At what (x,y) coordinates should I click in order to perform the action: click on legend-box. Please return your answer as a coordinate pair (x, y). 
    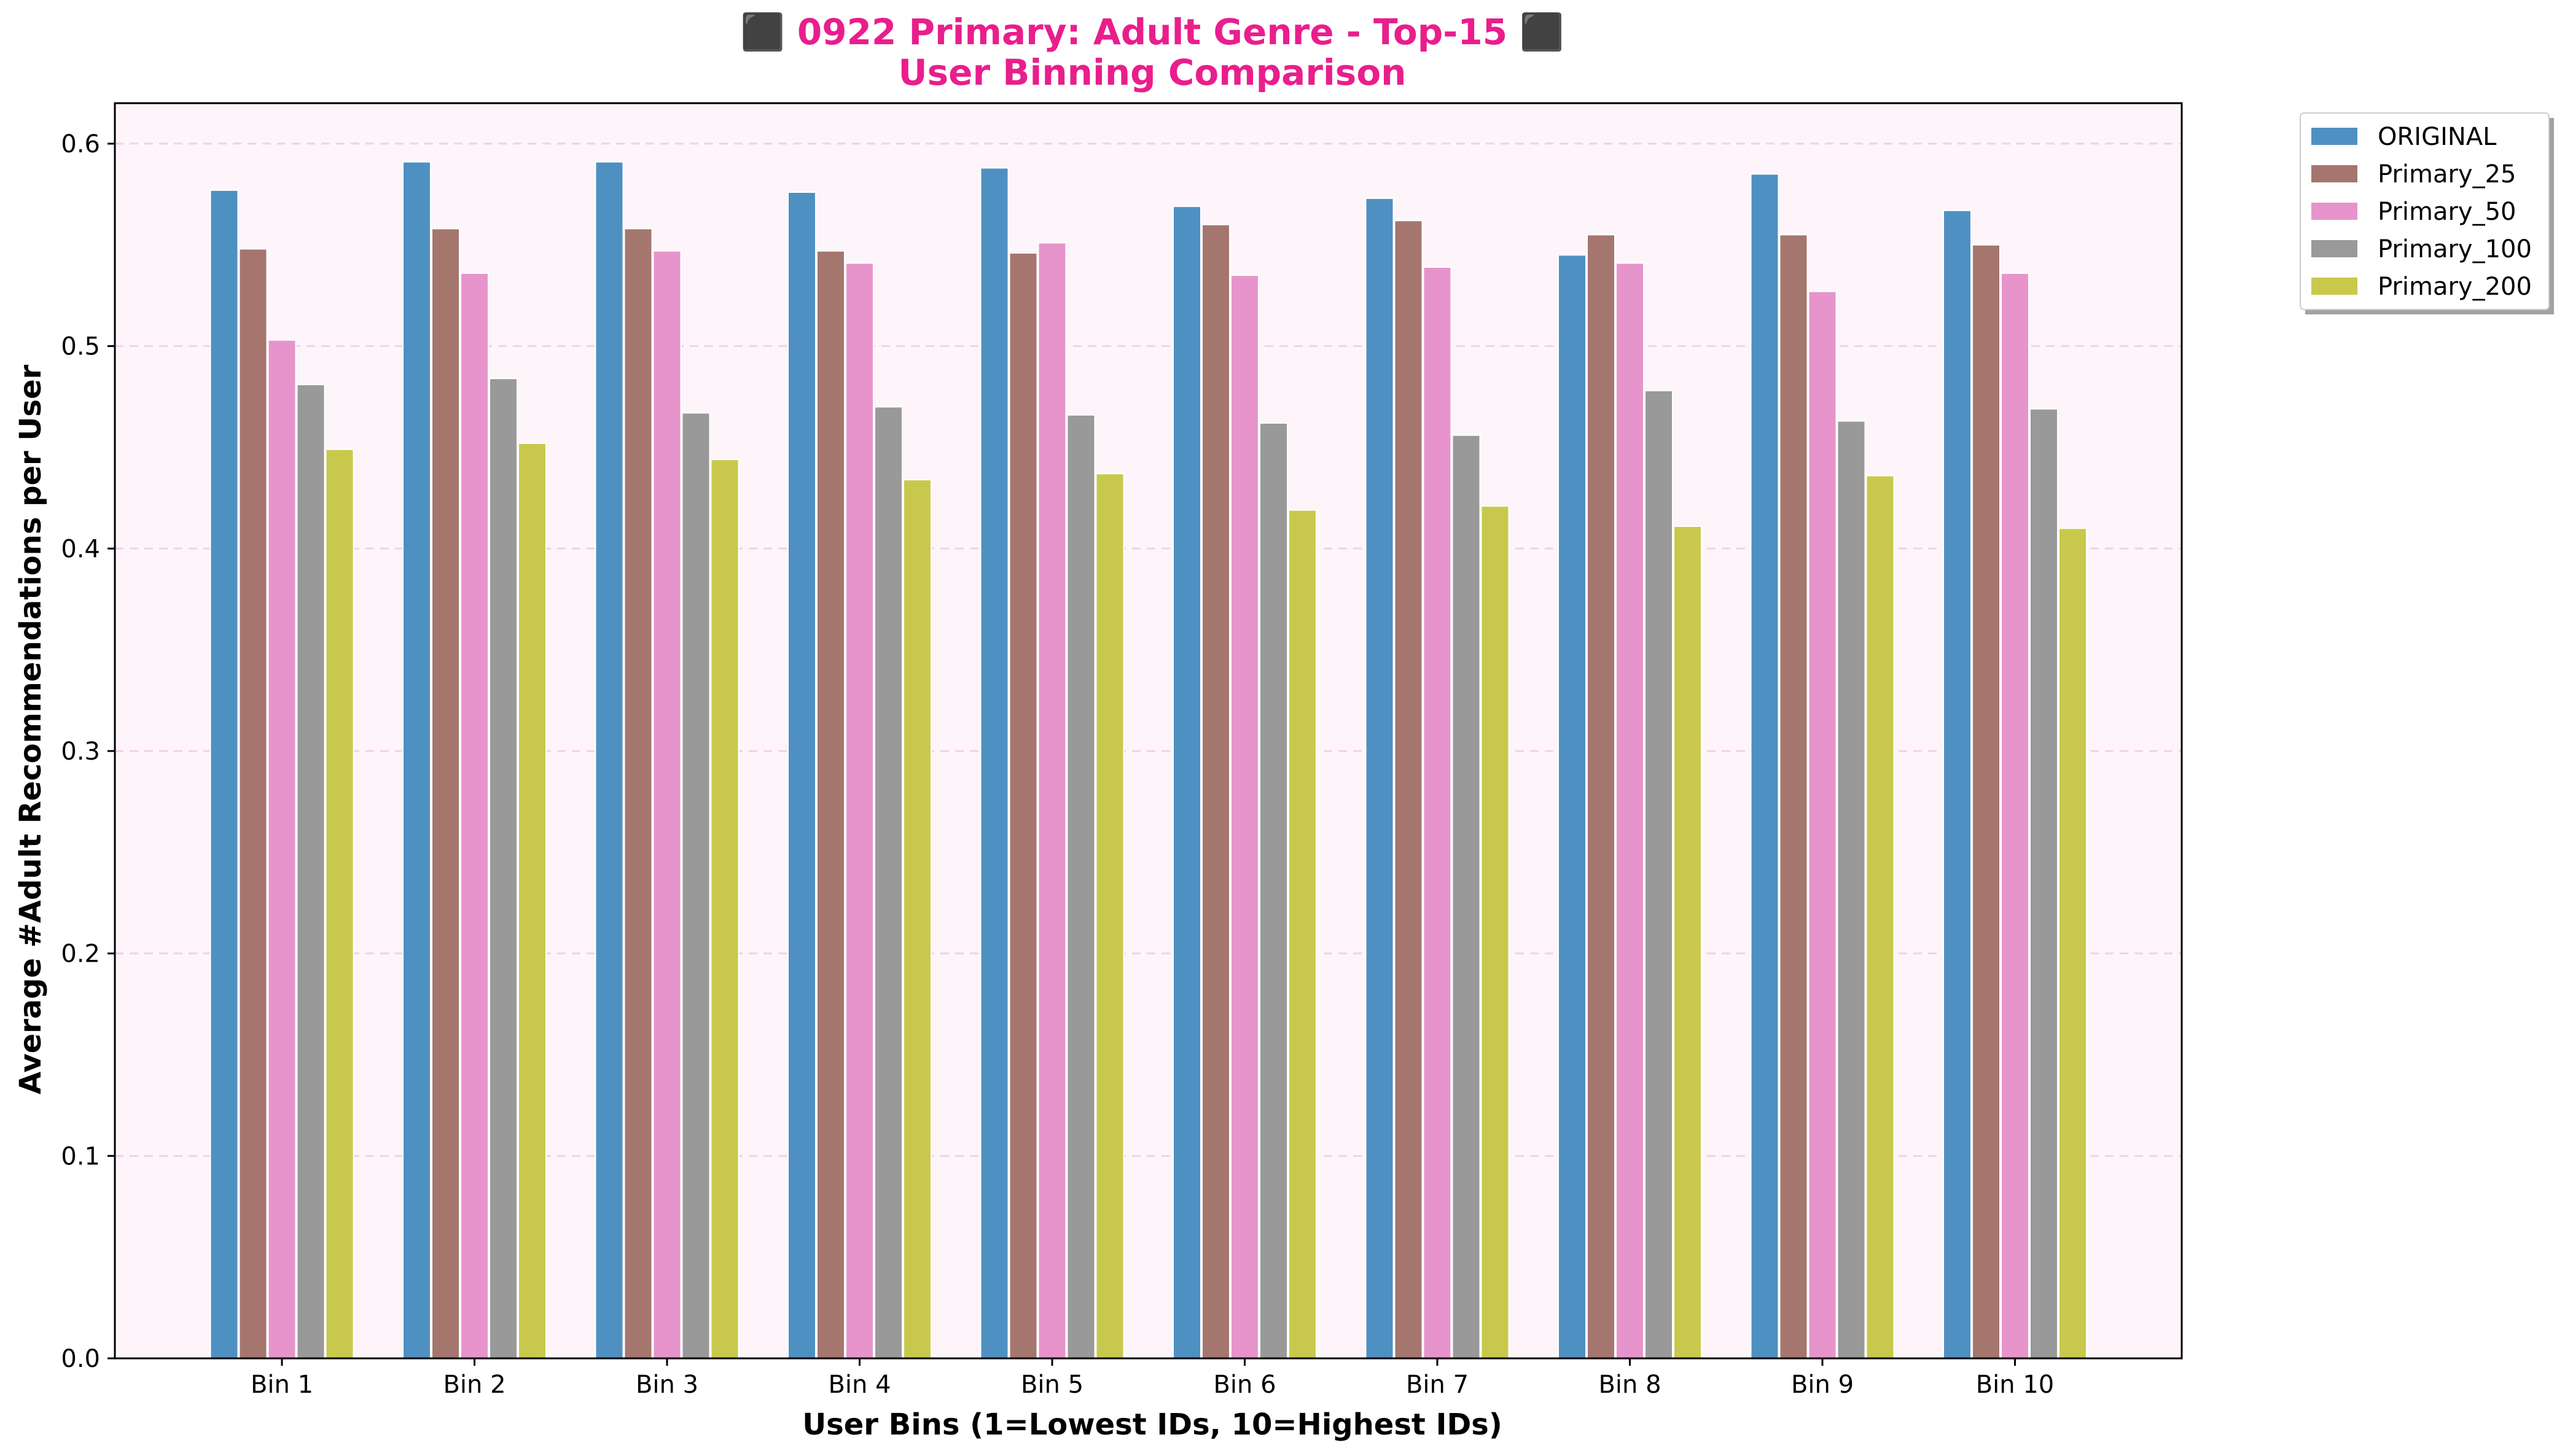
    Looking at the image, I should click on (2425, 211).